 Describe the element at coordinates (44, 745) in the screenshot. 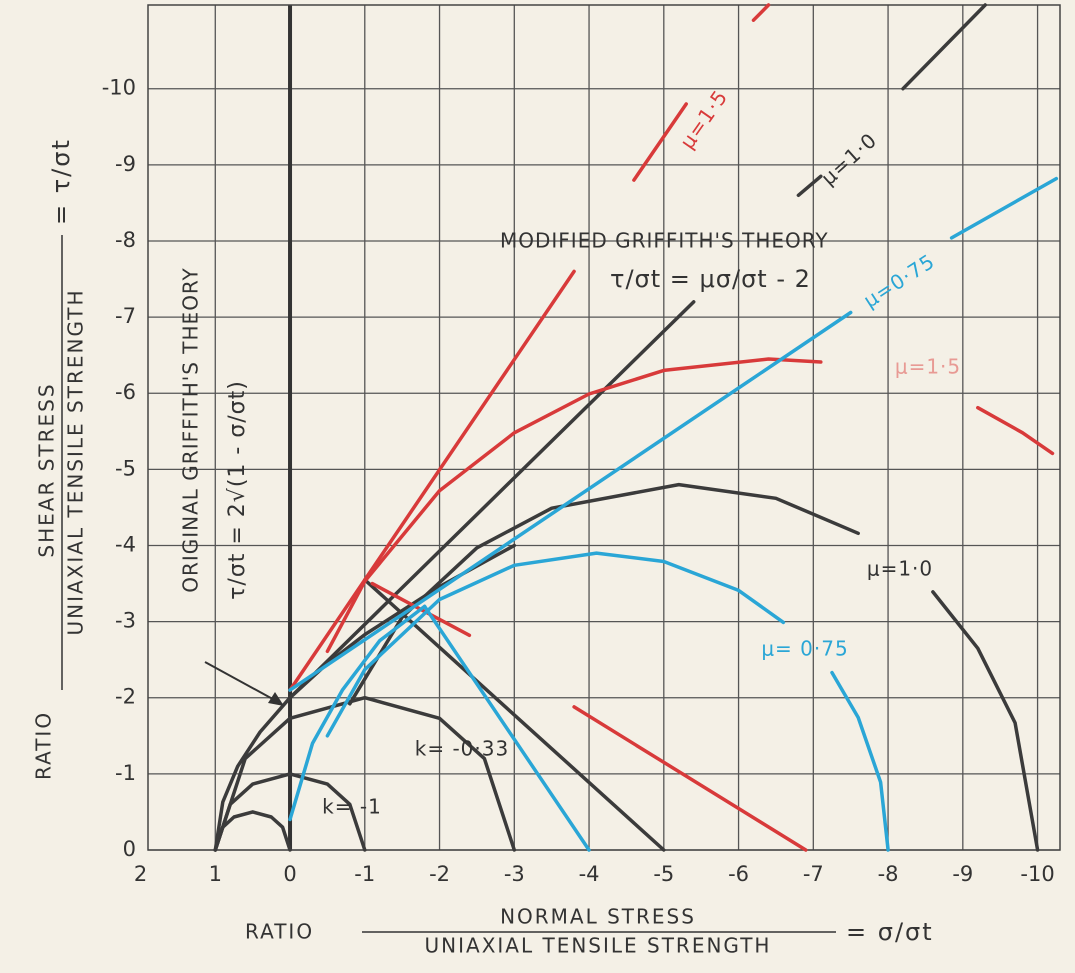

I see `y-axis-label: RATIO` at that location.